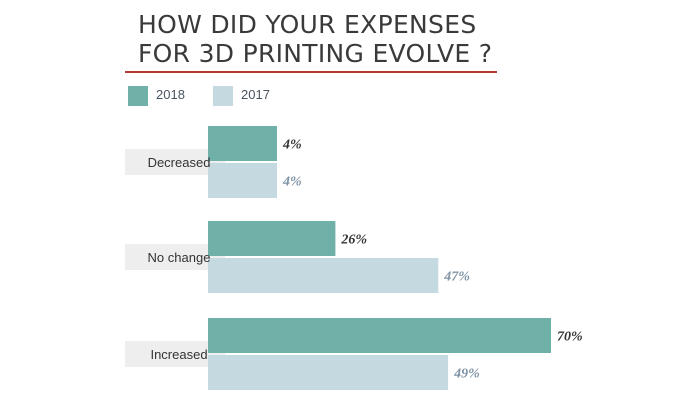  Describe the element at coordinates (354, 354) in the screenshot. I see `bar-group-increased: 70% 49% Increased` at that location.